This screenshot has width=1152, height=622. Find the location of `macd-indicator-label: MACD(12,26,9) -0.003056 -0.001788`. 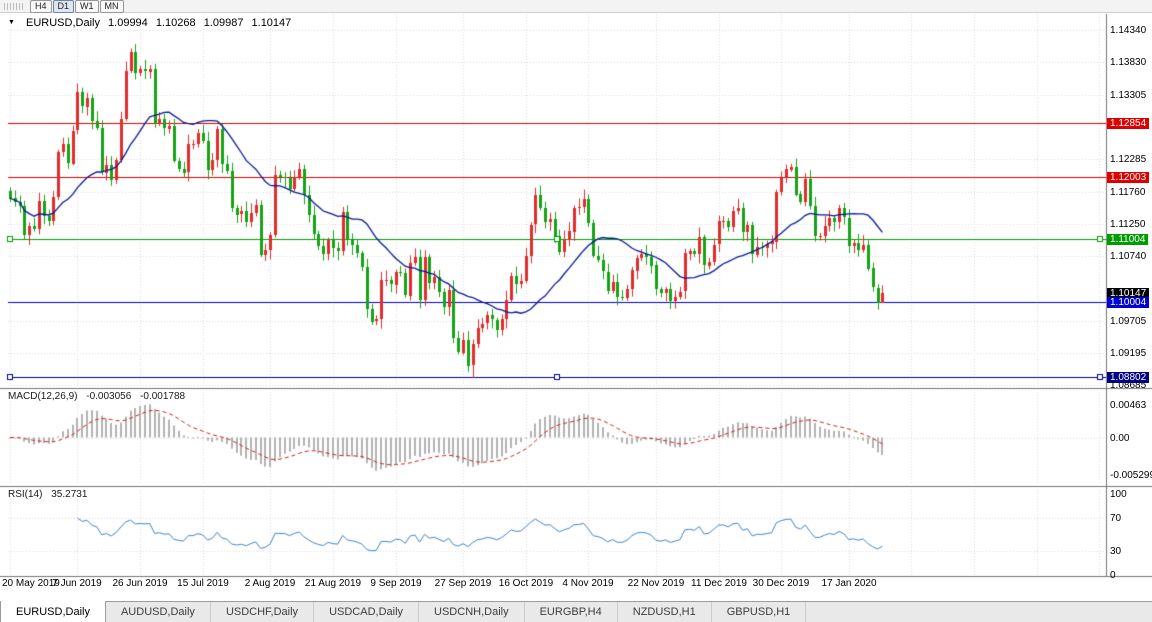

macd-indicator-label: MACD(12,26,9) -0.003056 -0.001788 is located at coordinates (96, 396).